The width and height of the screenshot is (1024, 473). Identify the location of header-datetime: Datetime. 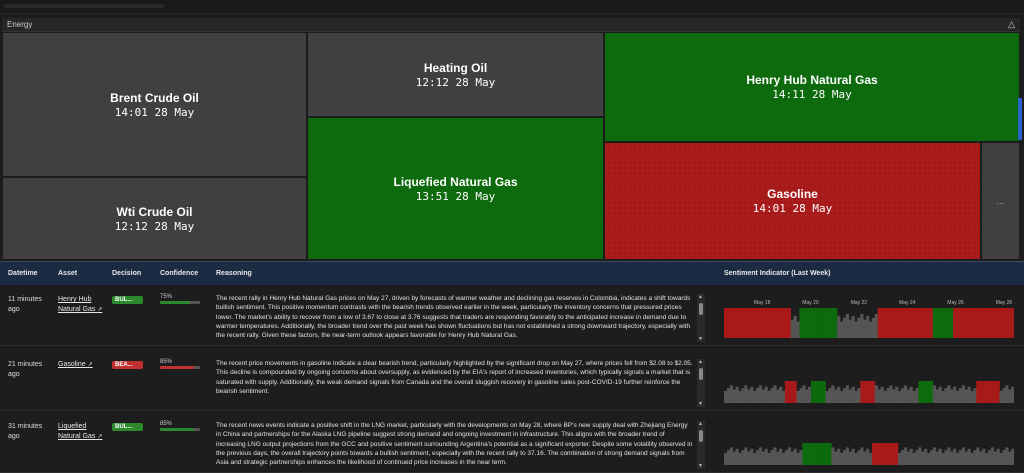
(23, 273).